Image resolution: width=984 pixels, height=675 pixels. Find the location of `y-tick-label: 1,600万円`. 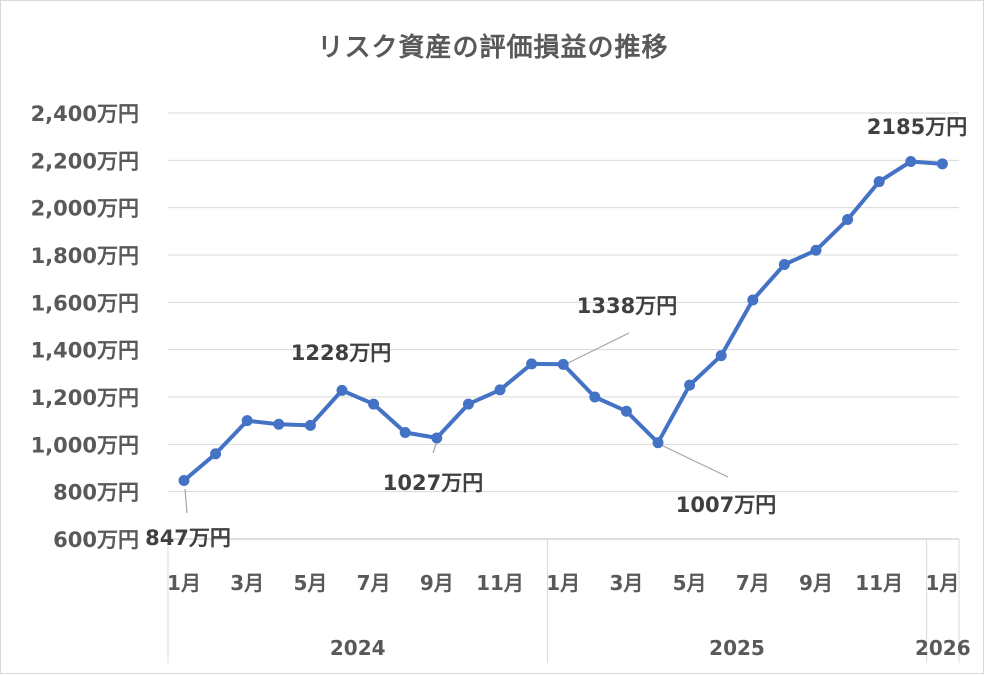

y-tick-label: 1,600万円 is located at coordinates (85, 303).